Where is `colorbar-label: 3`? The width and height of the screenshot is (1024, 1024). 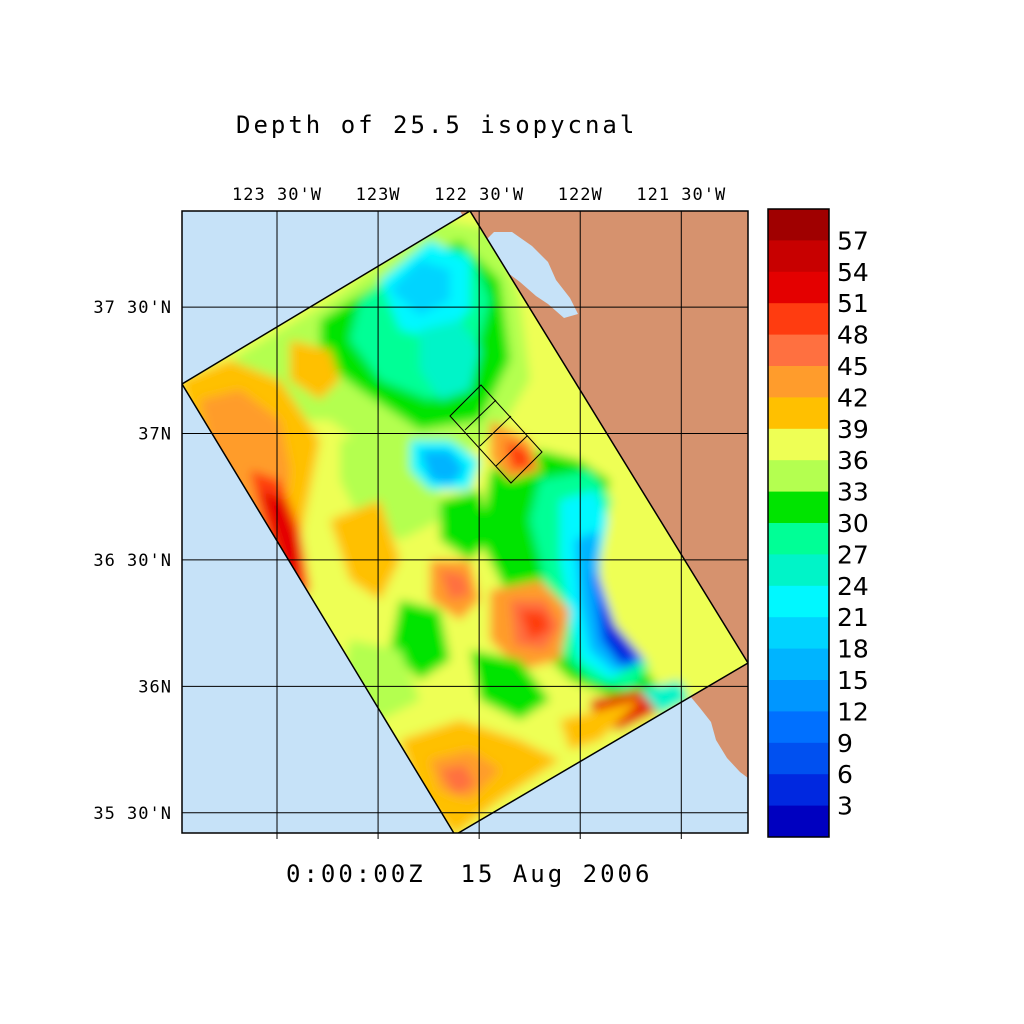
colorbar-label: 3 is located at coordinates (845, 806).